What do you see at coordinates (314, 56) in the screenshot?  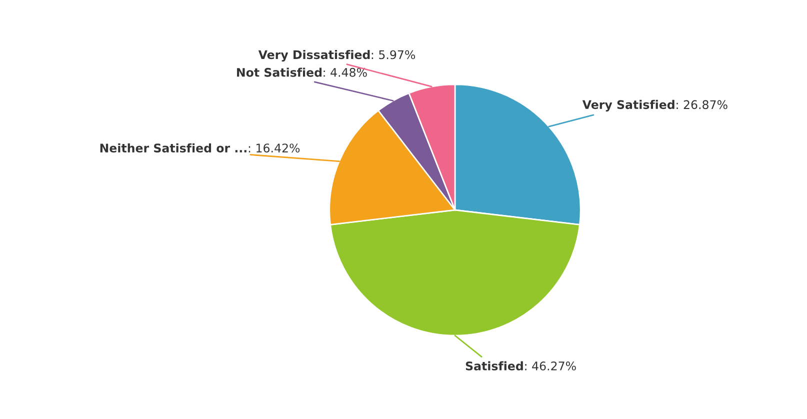 I see `slice-label: Very Dissatisfied` at bounding box center [314, 56].